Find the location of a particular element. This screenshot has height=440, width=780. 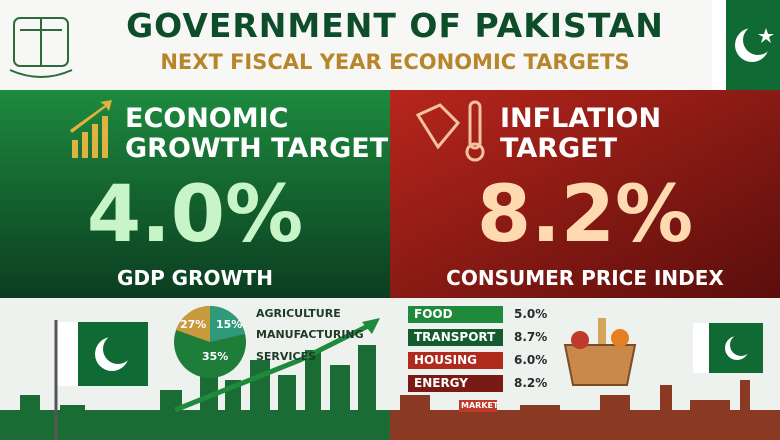

category-value: 6.0% is located at coordinates (531, 360).